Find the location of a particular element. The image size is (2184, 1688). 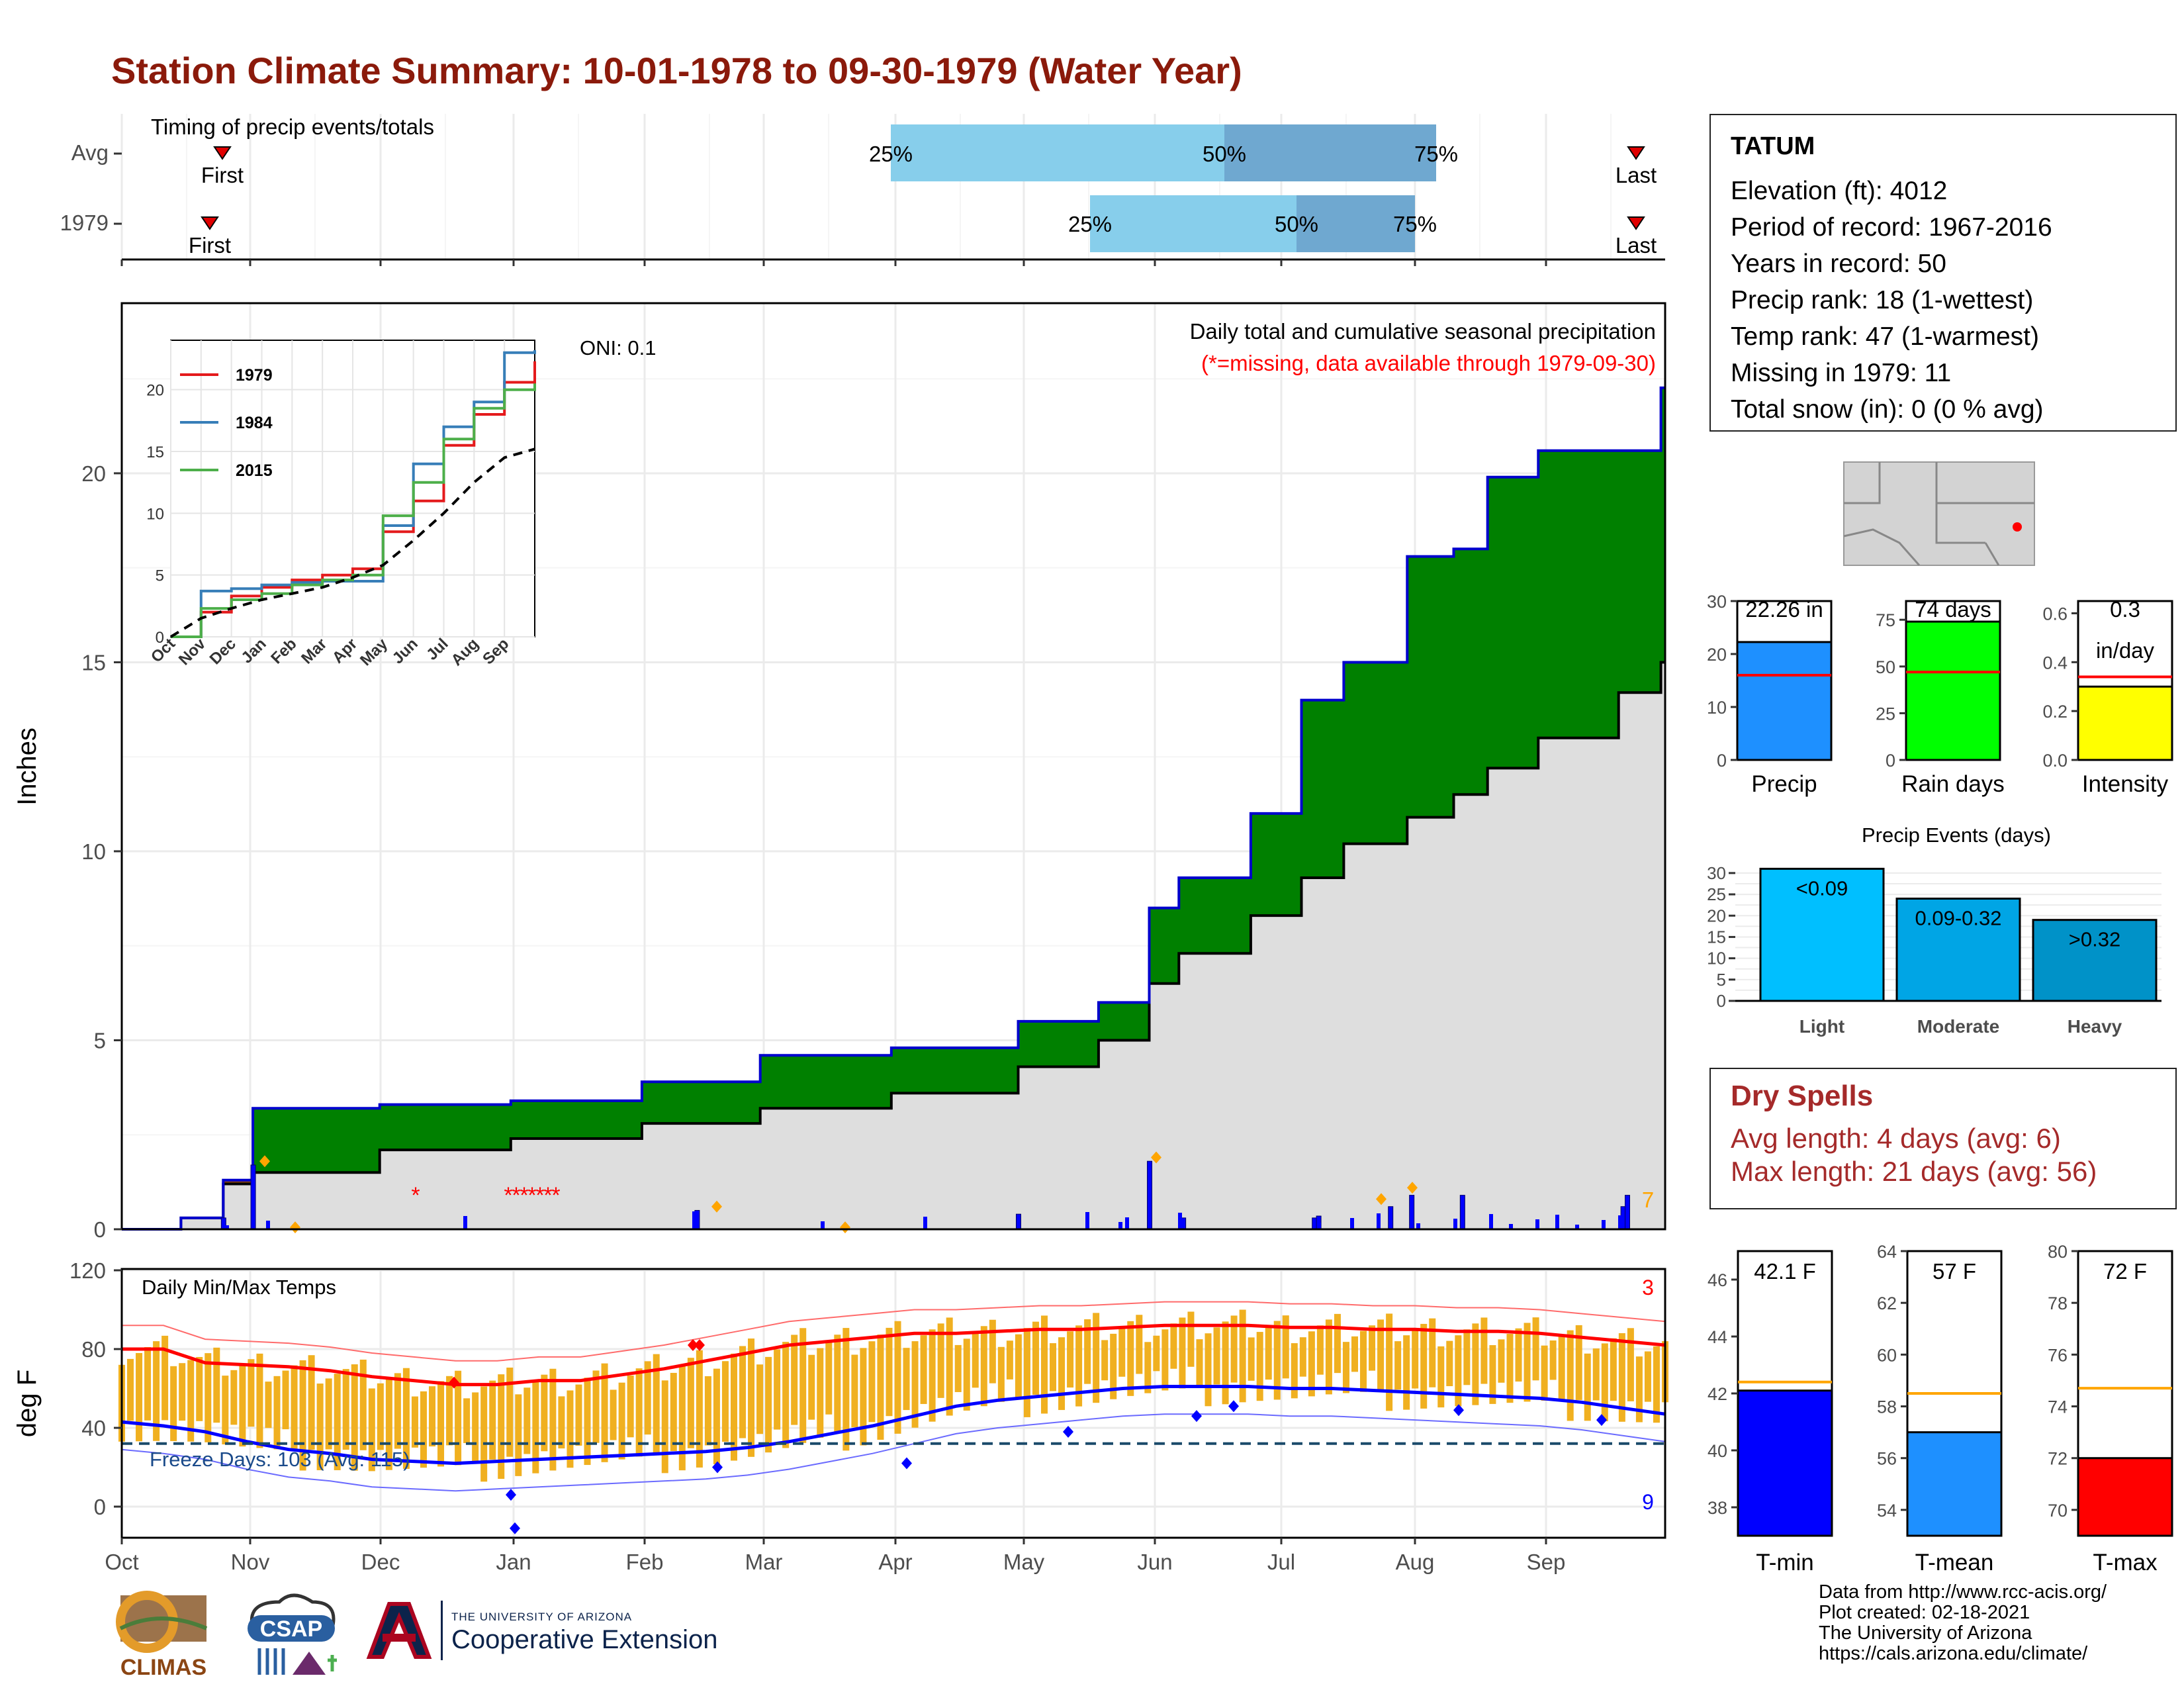

mini-bar-value-label: 22.26 in is located at coordinates (1784, 609).